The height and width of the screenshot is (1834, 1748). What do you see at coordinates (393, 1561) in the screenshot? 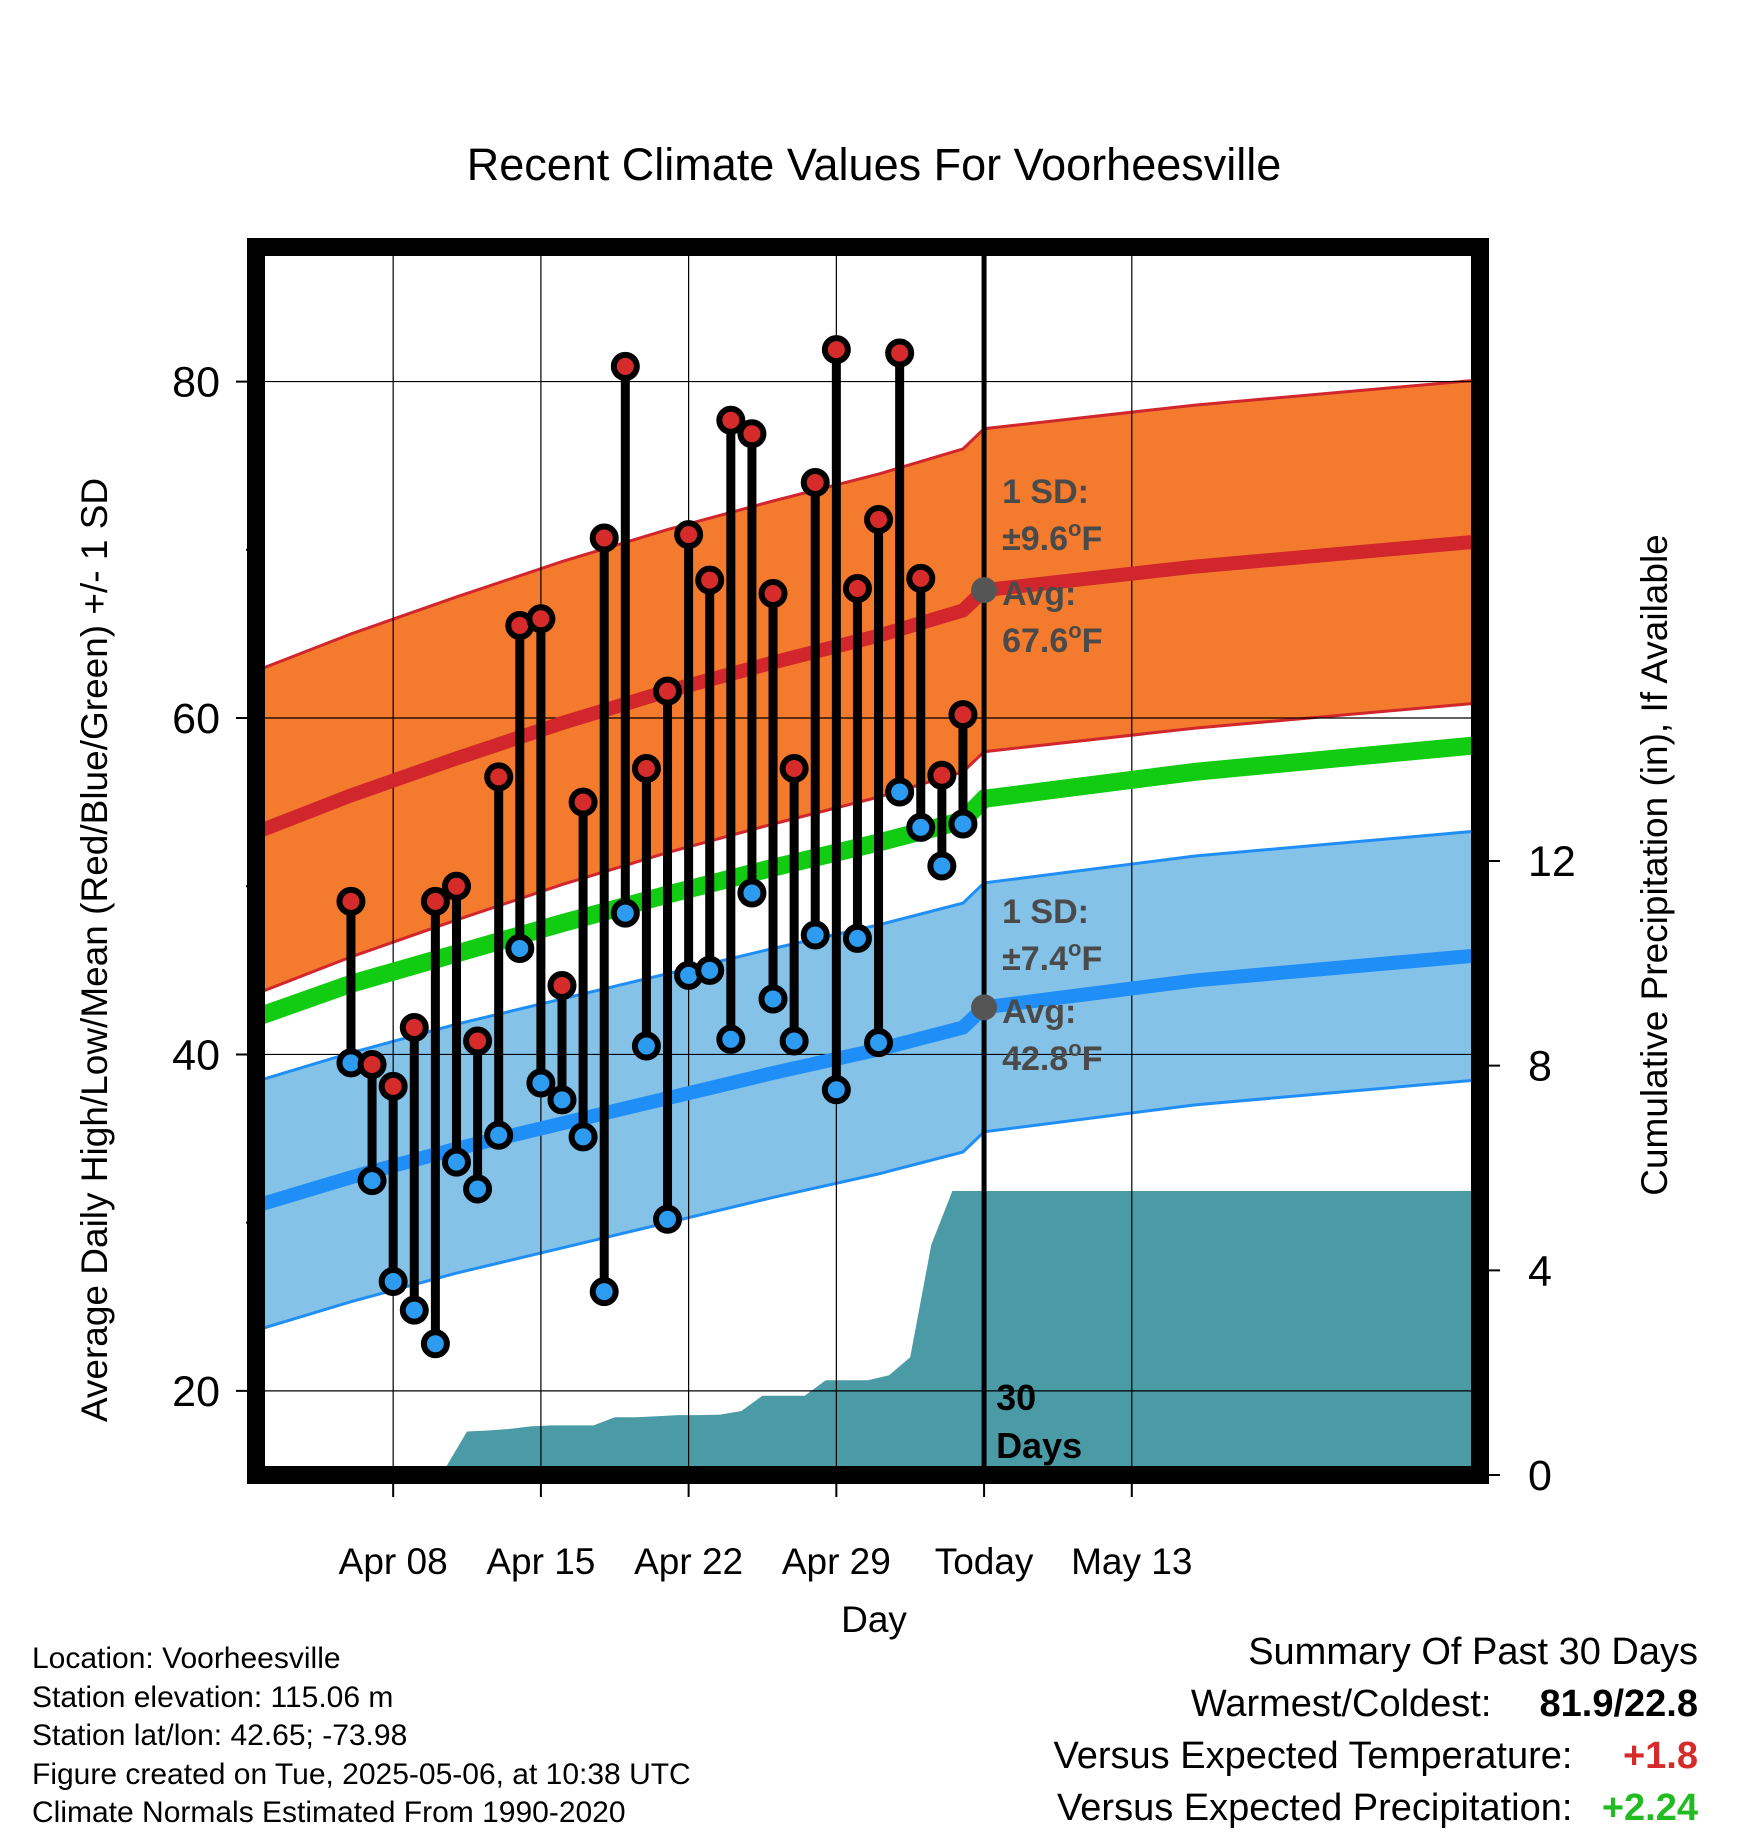
I see `x-tick-label: Apr 08` at bounding box center [393, 1561].